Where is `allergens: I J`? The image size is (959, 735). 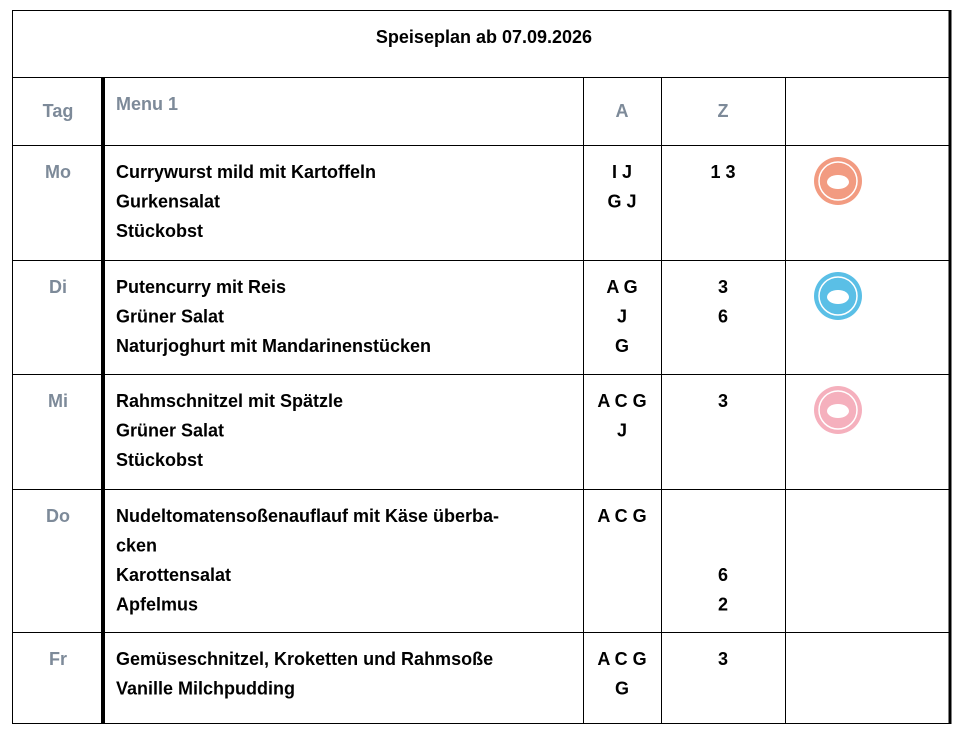 allergens: I J is located at coordinates (622, 172).